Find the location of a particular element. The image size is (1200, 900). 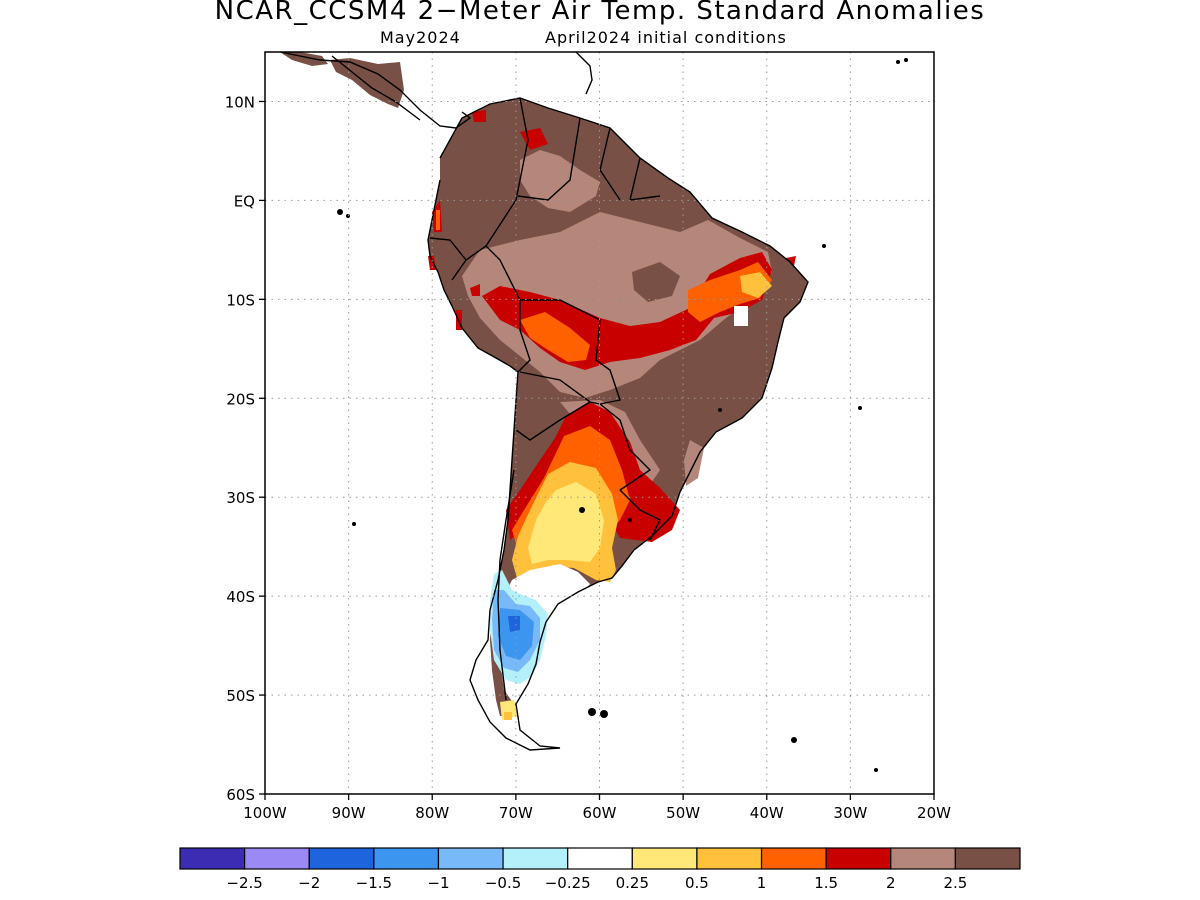

initial-conditions: April2024 initial conditions is located at coordinates (666, 37).